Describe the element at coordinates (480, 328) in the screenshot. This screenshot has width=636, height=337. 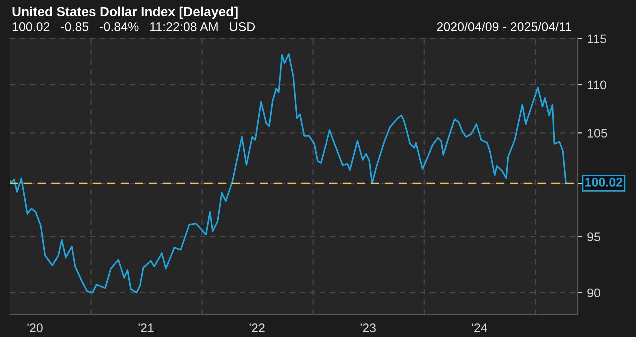
I see `x-tick-label: '24` at that location.